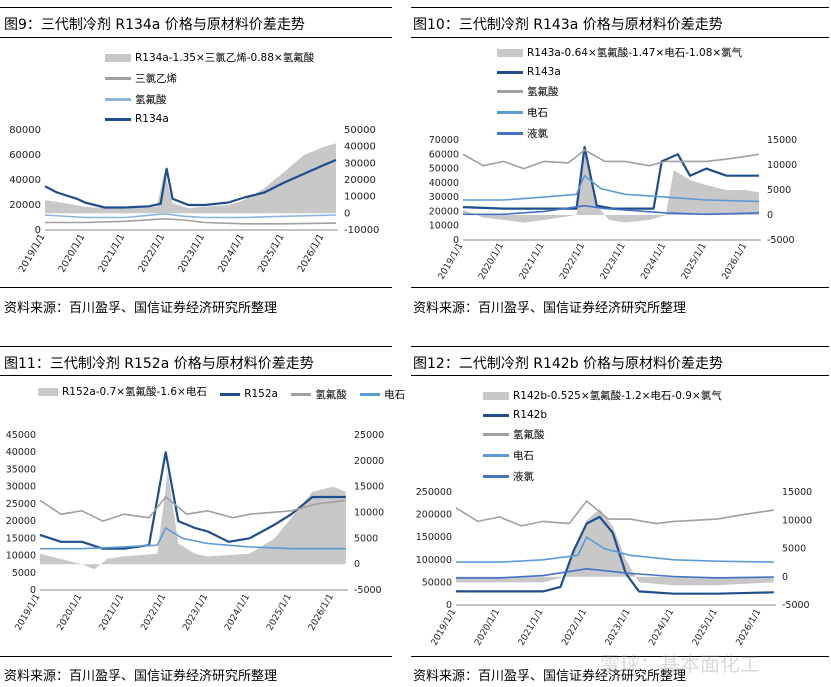 The image size is (831, 687). What do you see at coordinates (360, 130) in the screenshot?
I see `right-tick-label: 50000` at bounding box center [360, 130].